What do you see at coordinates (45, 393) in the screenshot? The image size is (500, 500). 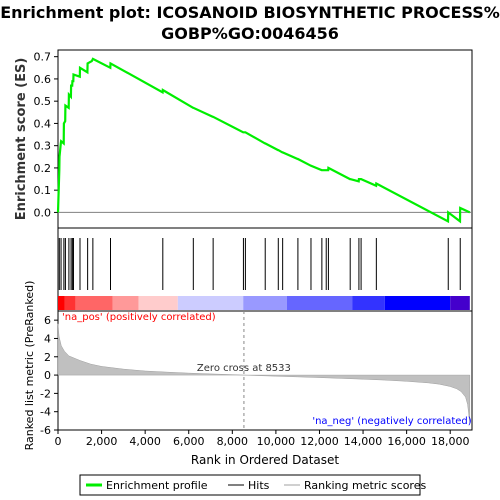 I see `metric-y-tick-label: -2` at bounding box center [45, 393].